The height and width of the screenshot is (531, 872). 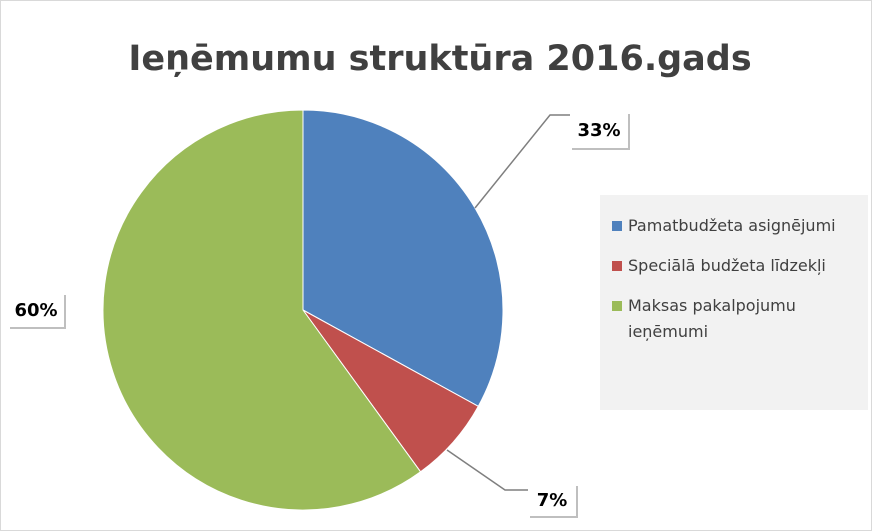 What do you see at coordinates (732, 225) in the screenshot?
I see `legend-label: Pamatbudžeta asignējumi` at bounding box center [732, 225].